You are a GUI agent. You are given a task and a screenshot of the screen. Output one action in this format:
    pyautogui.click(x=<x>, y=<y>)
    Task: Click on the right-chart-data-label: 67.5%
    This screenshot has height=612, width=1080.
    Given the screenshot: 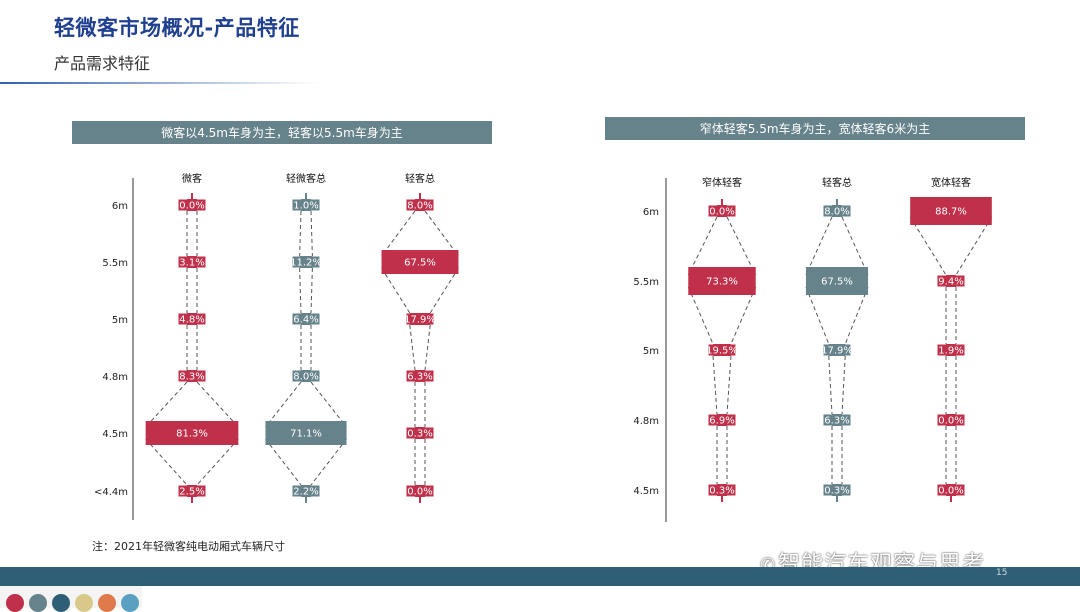 What is the action you would take?
    pyautogui.click(x=837, y=282)
    